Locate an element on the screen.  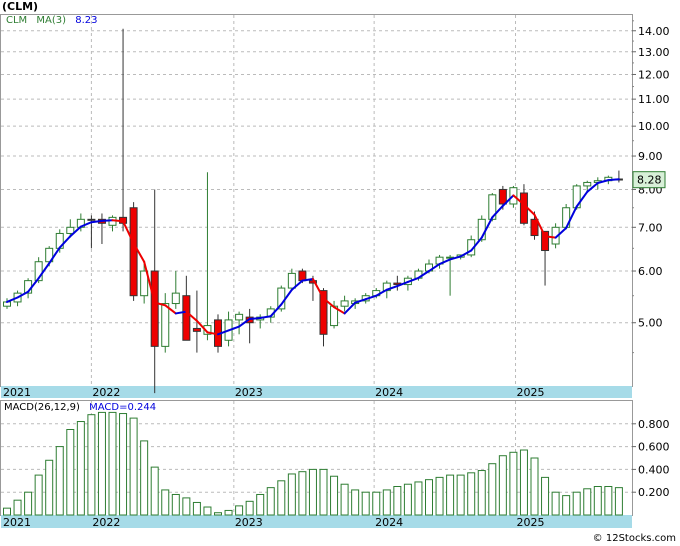
macd-tick-label: 0.800 is located at coordinates (654, 424).